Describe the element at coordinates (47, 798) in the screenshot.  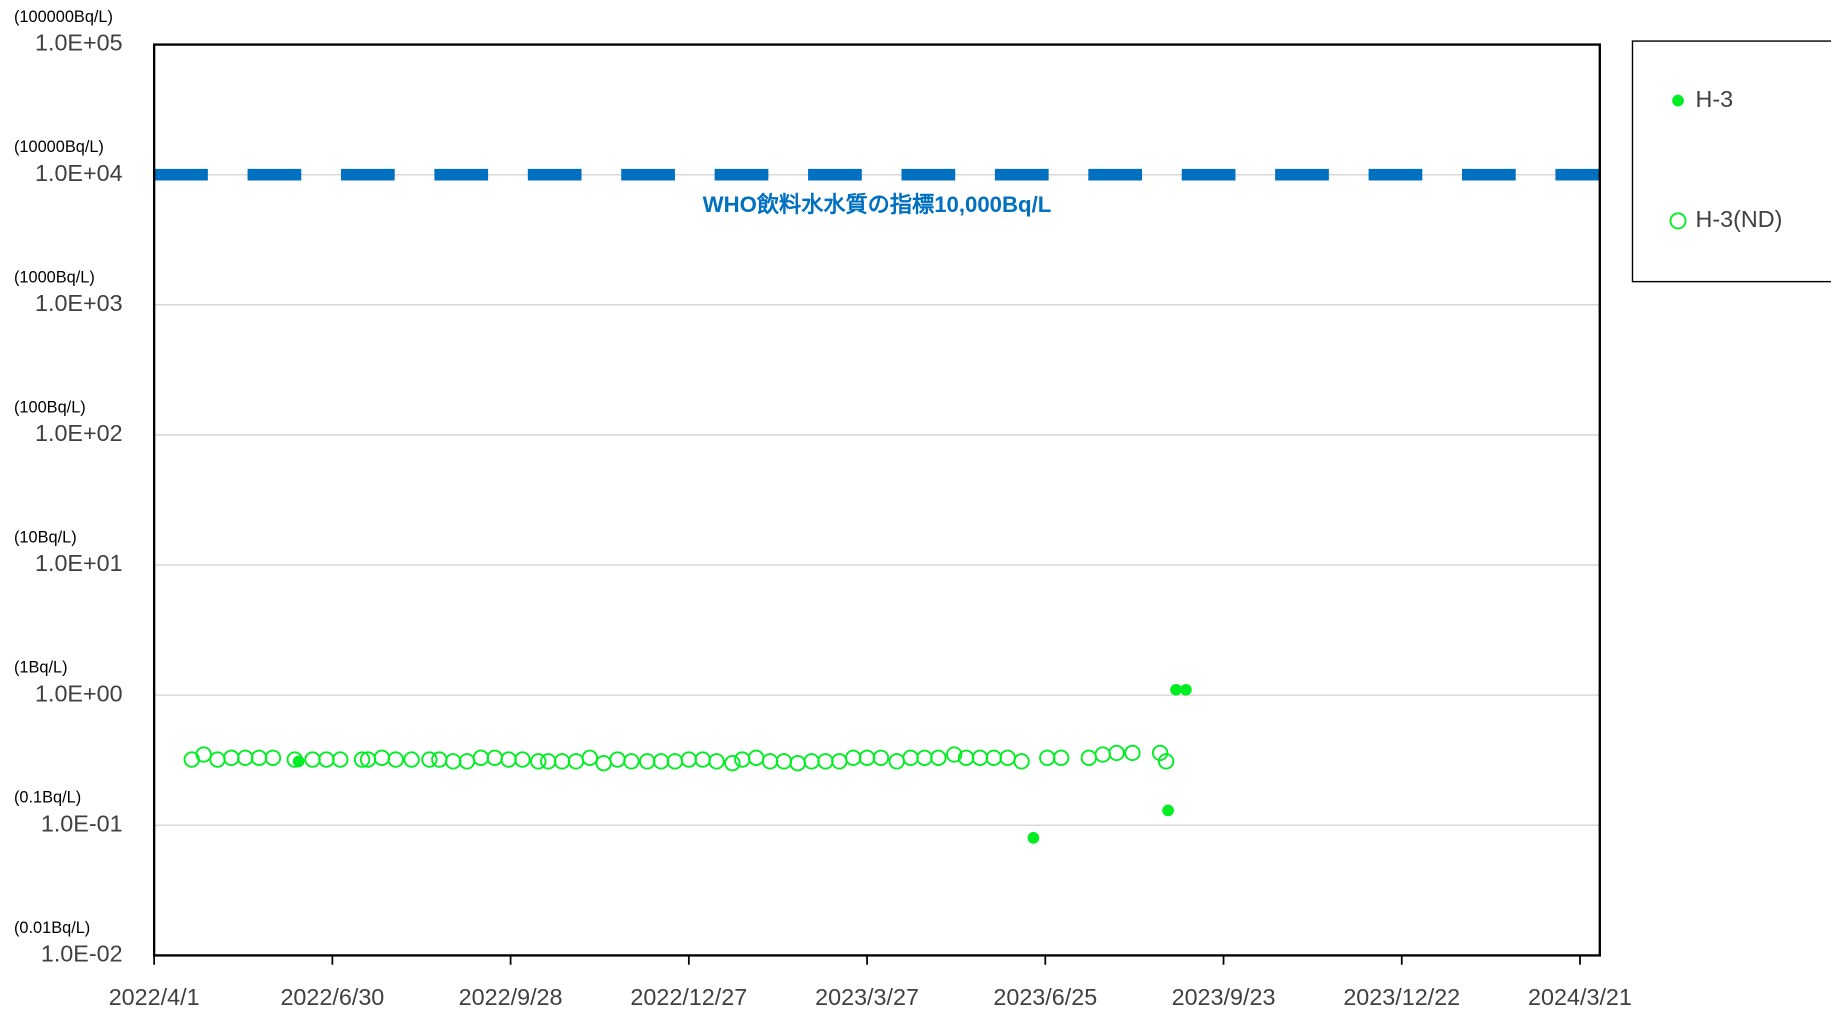
I see `y-tick-unit: (0.1Bq/L)` at that location.